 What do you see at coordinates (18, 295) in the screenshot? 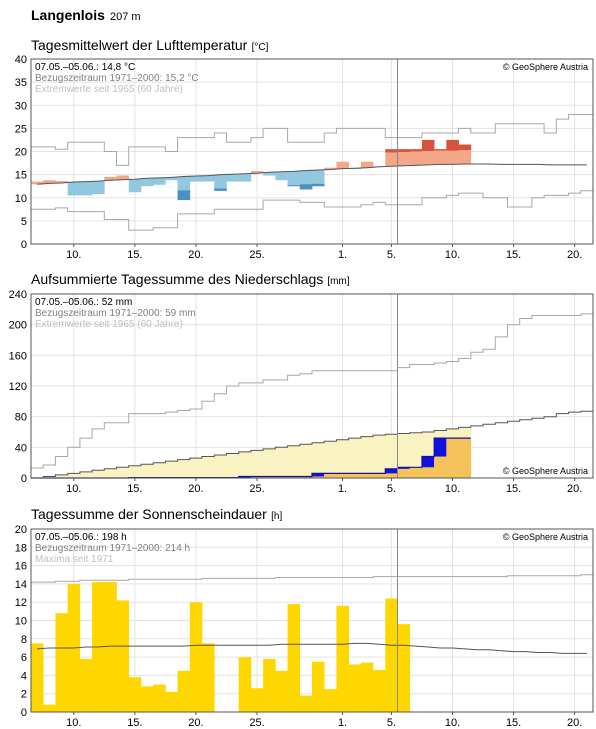
I see `y-tick-label: 240` at bounding box center [18, 295].